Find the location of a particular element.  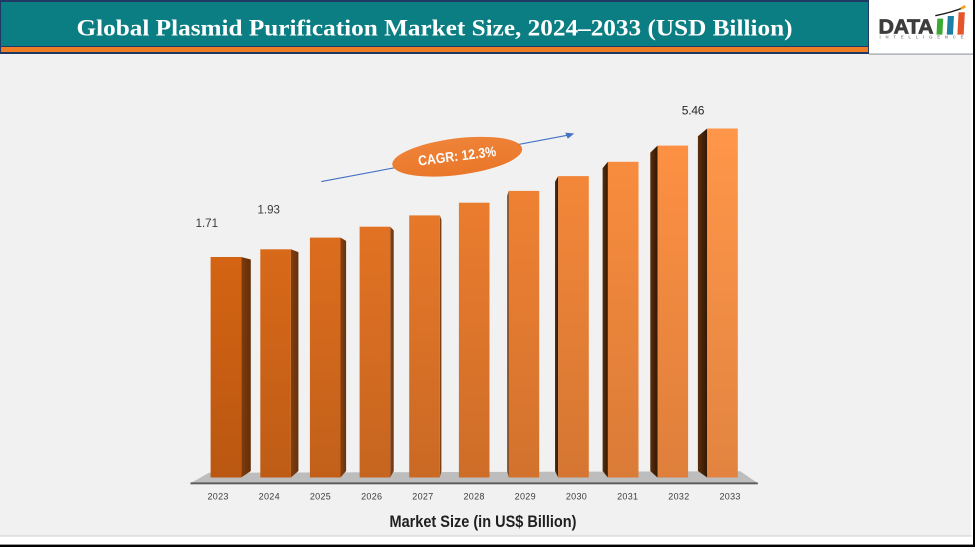

svg-text: 2023 is located at coordinates (217, 497).